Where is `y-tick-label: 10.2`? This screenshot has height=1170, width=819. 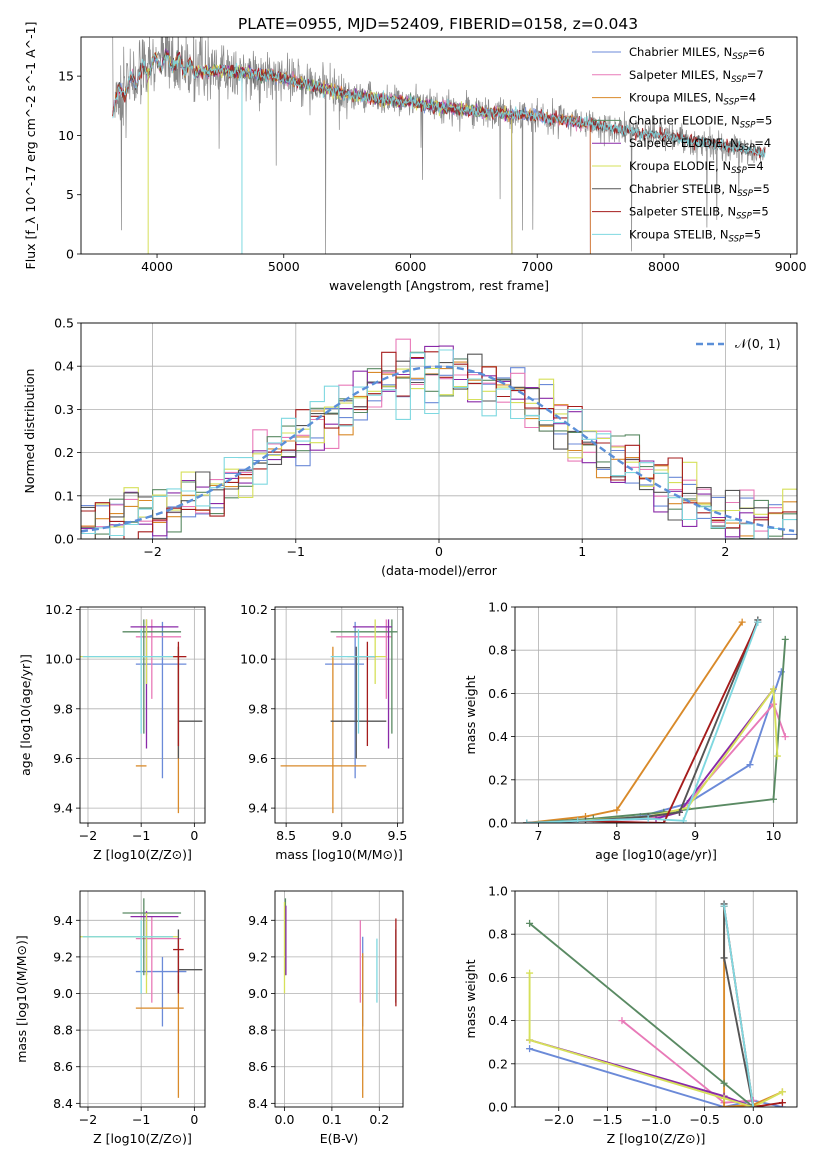
y-tick-label: 10.2 is located at coordinates (254, 609).